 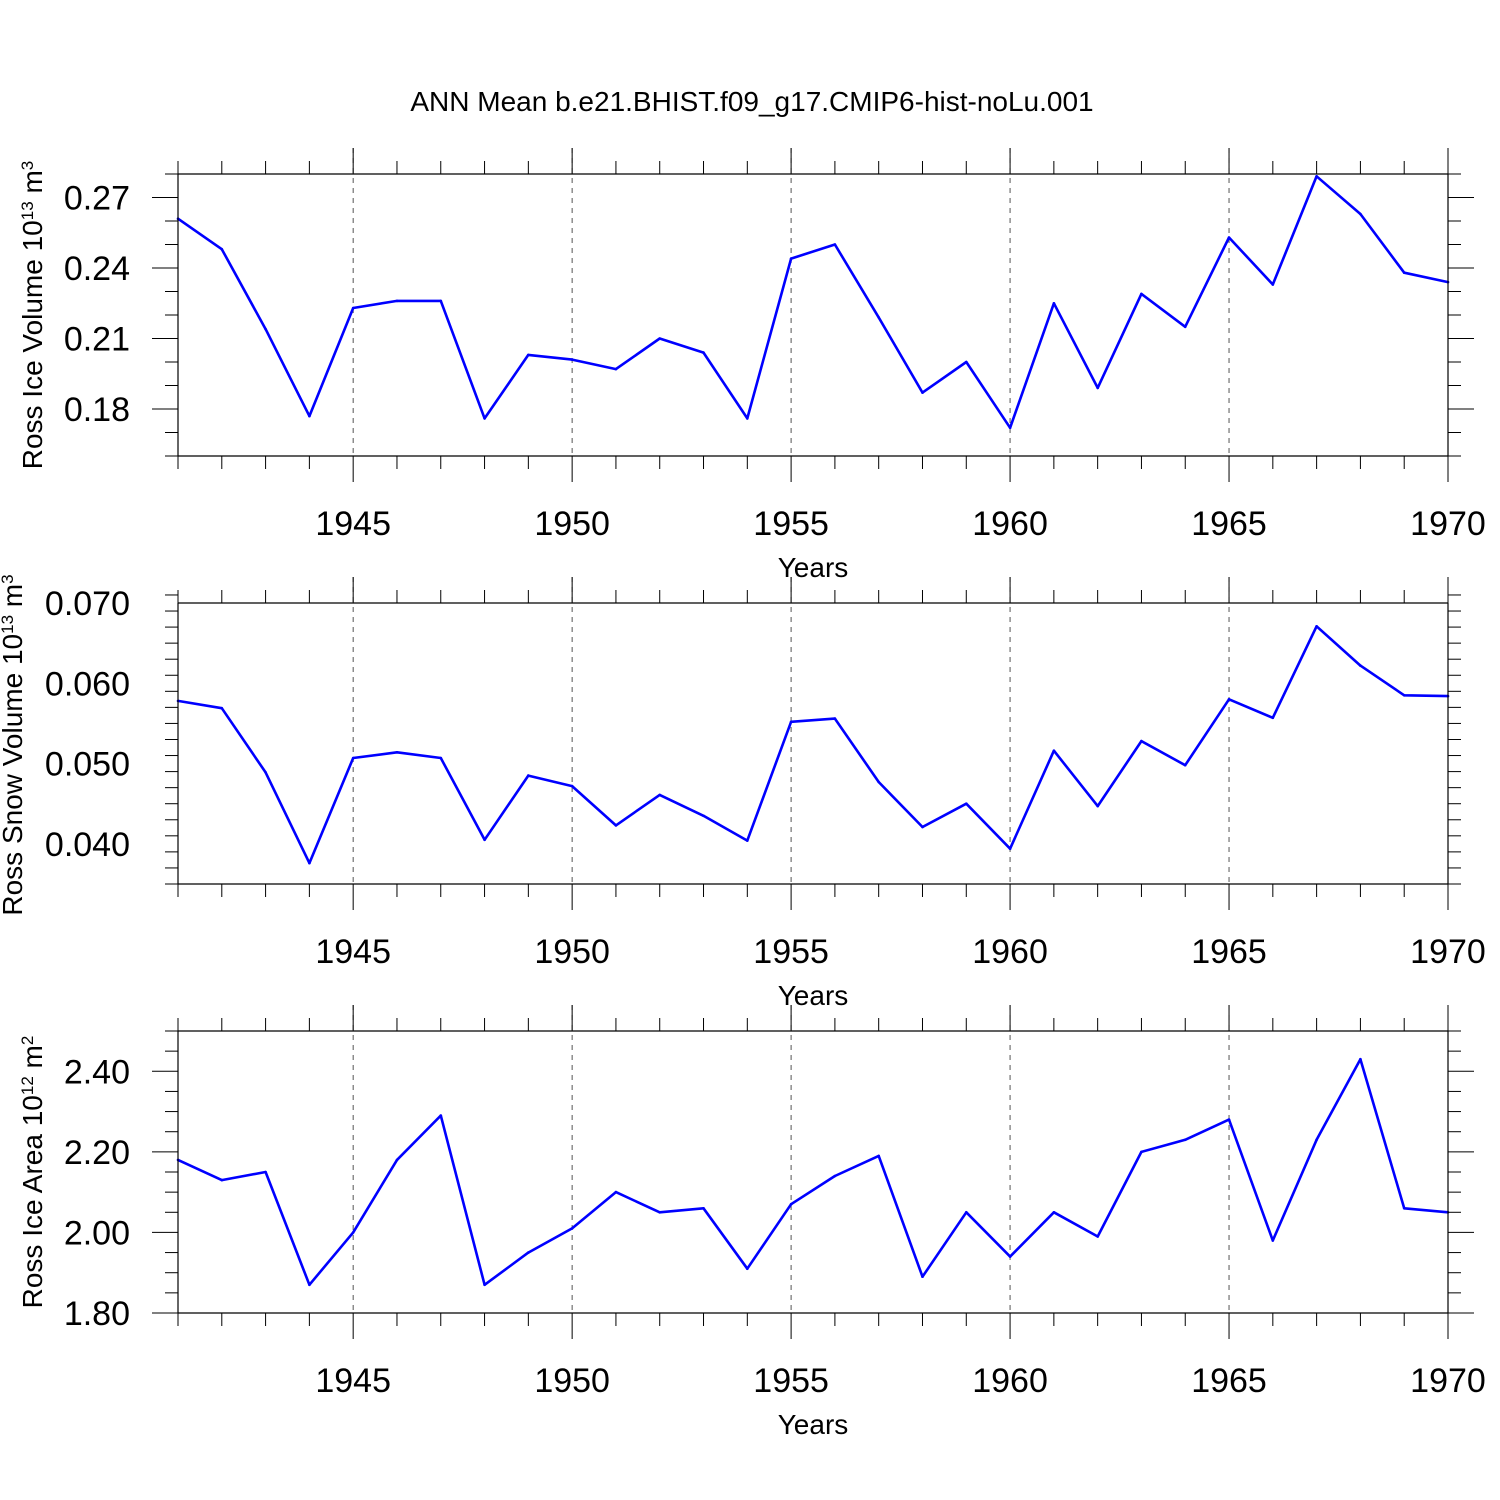 What do you see at coordinates (791, 1204) in the screenshot?
I see `ice-area-point-1955` at bounding box center [791, 1204].